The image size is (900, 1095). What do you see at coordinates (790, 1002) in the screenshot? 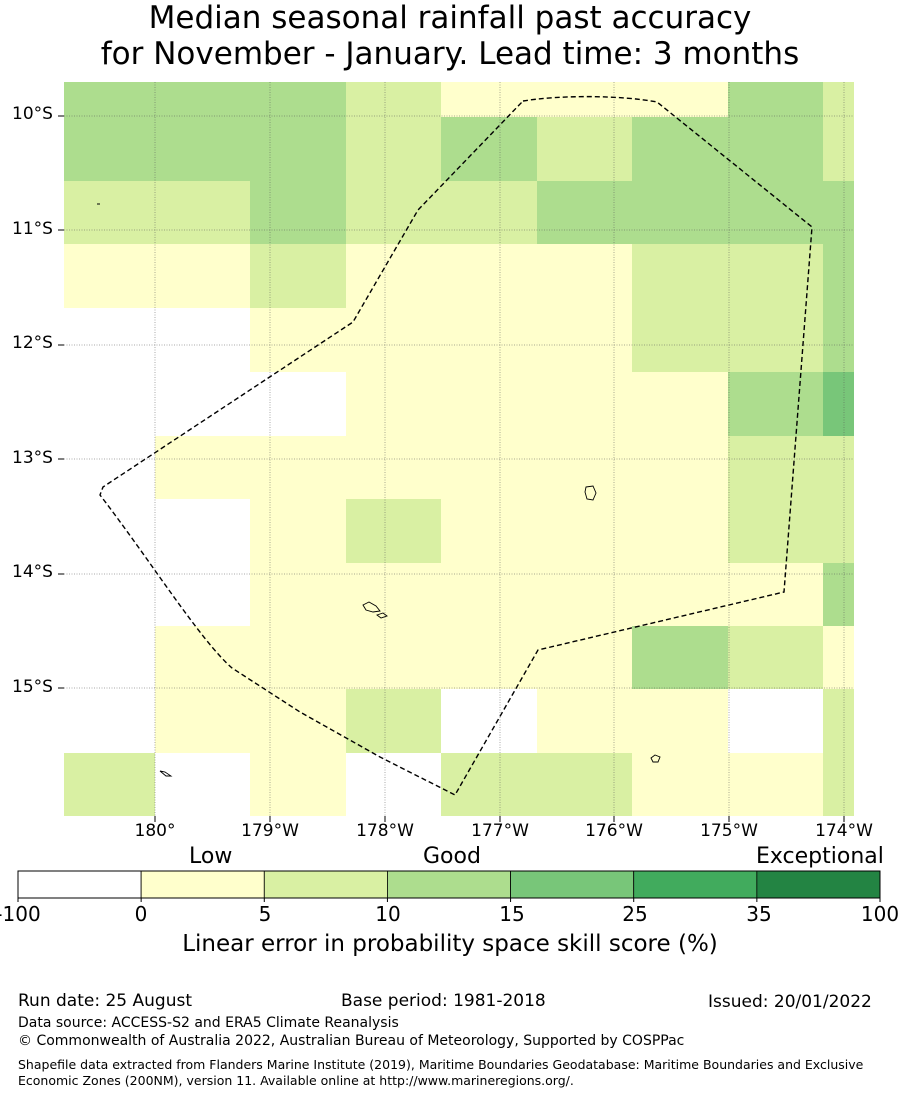
I see `issued-date: Issued: 20/01/2022` at bounding box center [790, 1002].